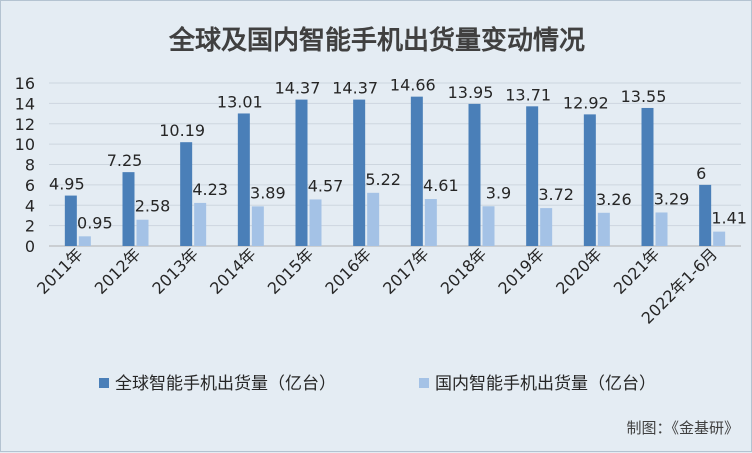 The width and height of the screenshot is (752, 453). Describe the element at coordinates (545, 384) in the screenshot. I see `legend-label-domestic: 国内智能手机出货量（亿台）` at that location.